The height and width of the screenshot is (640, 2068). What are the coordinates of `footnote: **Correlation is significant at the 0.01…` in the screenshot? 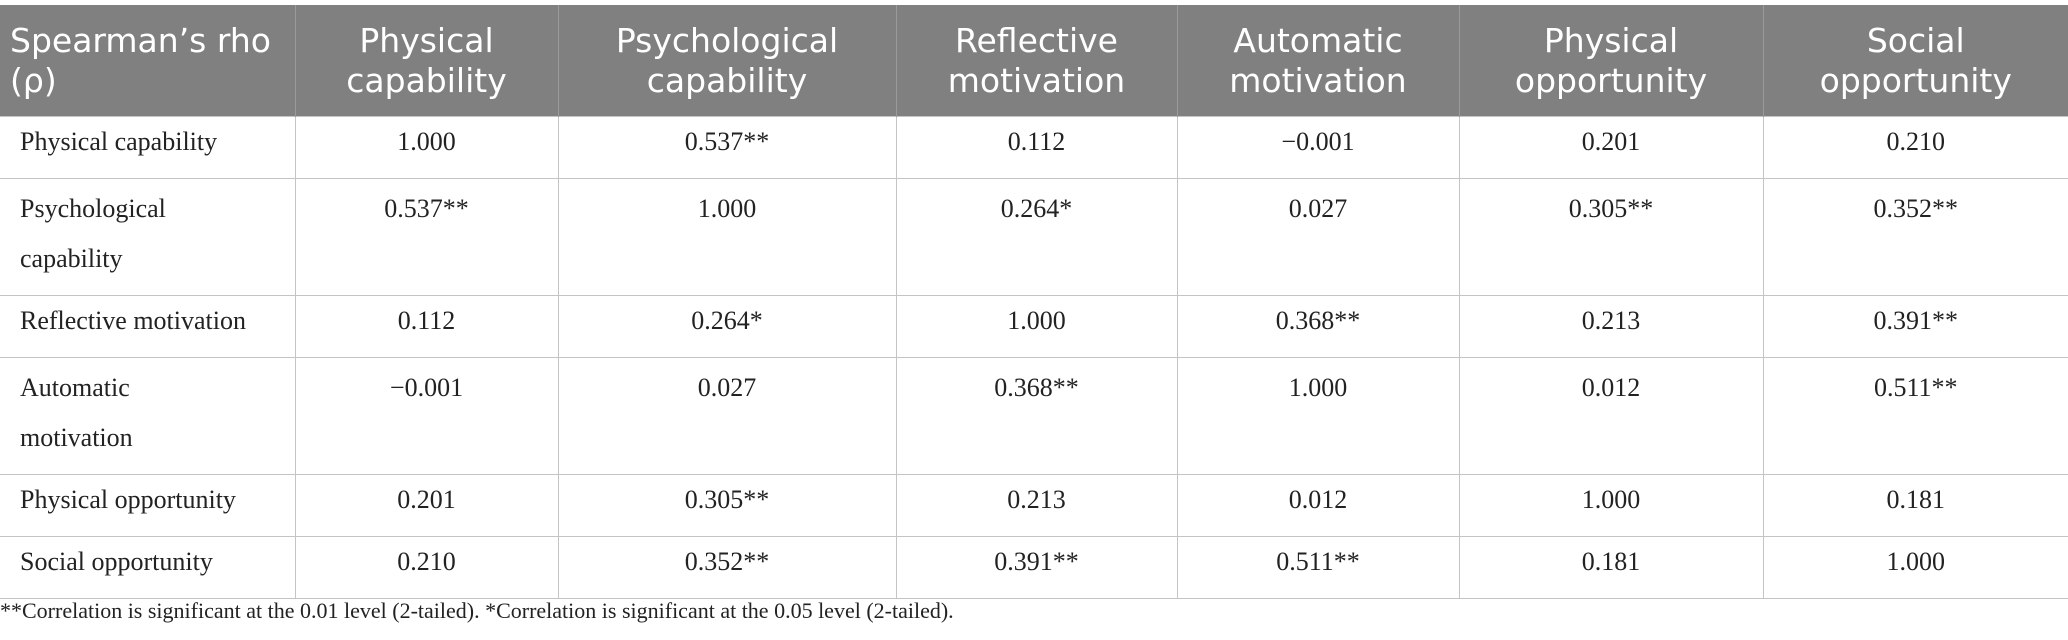 It's located at (477, 610).